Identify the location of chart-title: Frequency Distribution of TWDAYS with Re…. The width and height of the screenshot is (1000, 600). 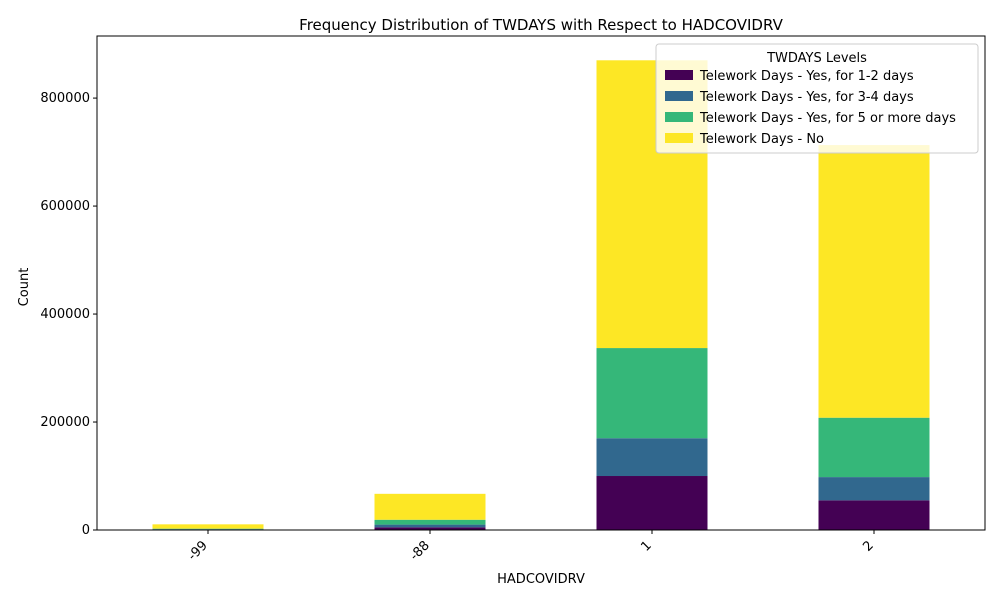
(541, 25).